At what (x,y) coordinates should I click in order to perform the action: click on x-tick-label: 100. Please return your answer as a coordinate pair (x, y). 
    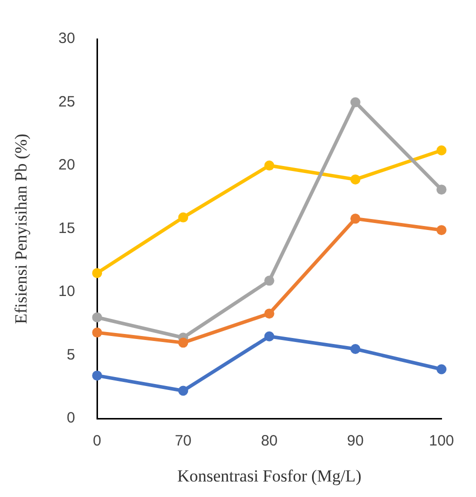
    Looking at the image, I should click on (441, 441).